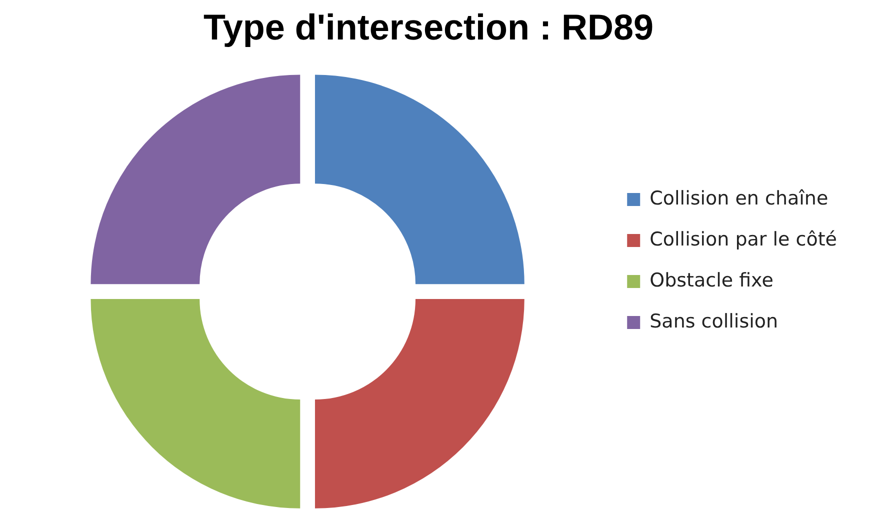 Image resolution: width=877 pixels, height=530 pixels. I want to click on legend-label: Collision par le côté, so click(744, 239).